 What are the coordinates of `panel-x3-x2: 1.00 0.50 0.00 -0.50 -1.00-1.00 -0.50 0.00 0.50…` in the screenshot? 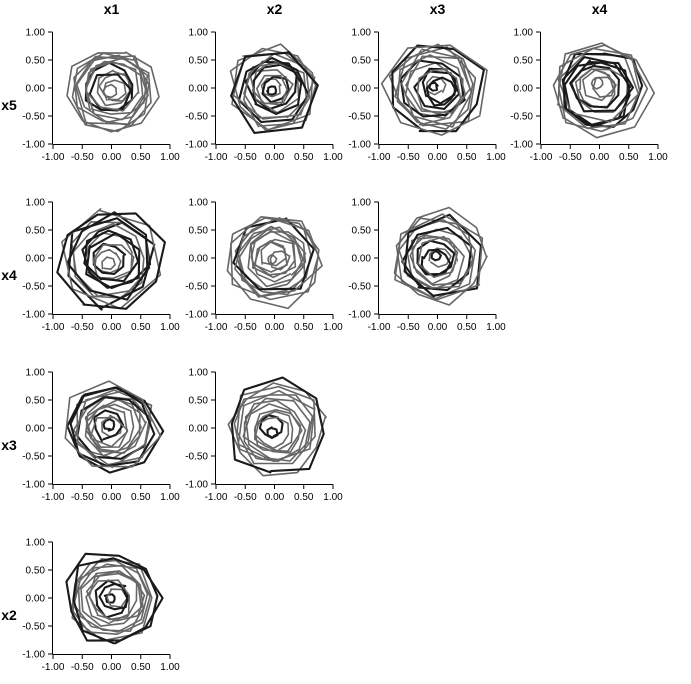 It's located at (264, 436).